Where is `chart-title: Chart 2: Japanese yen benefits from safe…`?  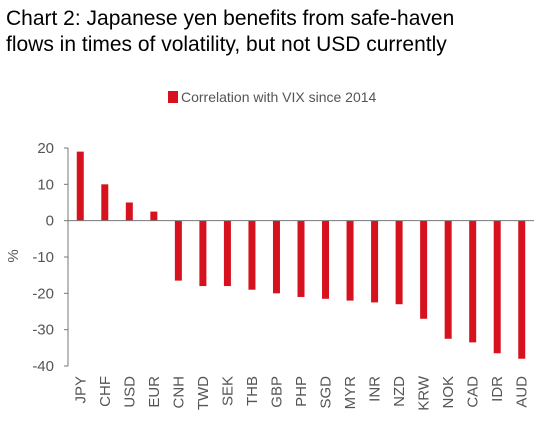 chart-title: Chart 2: Japanese yen benefits from safe… is located at coordinates (273, 32).